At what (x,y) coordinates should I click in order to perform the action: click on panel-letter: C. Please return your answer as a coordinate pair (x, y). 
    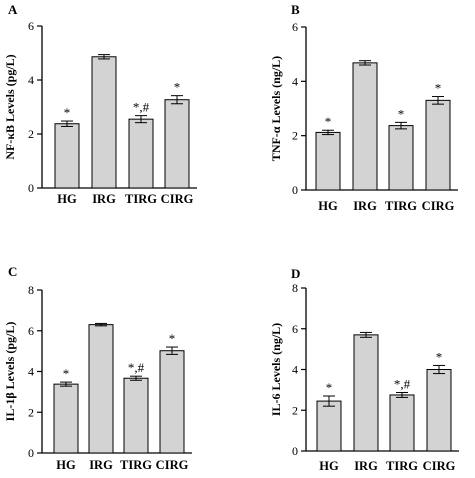
    Looking at the image, I should click on (12, 271).